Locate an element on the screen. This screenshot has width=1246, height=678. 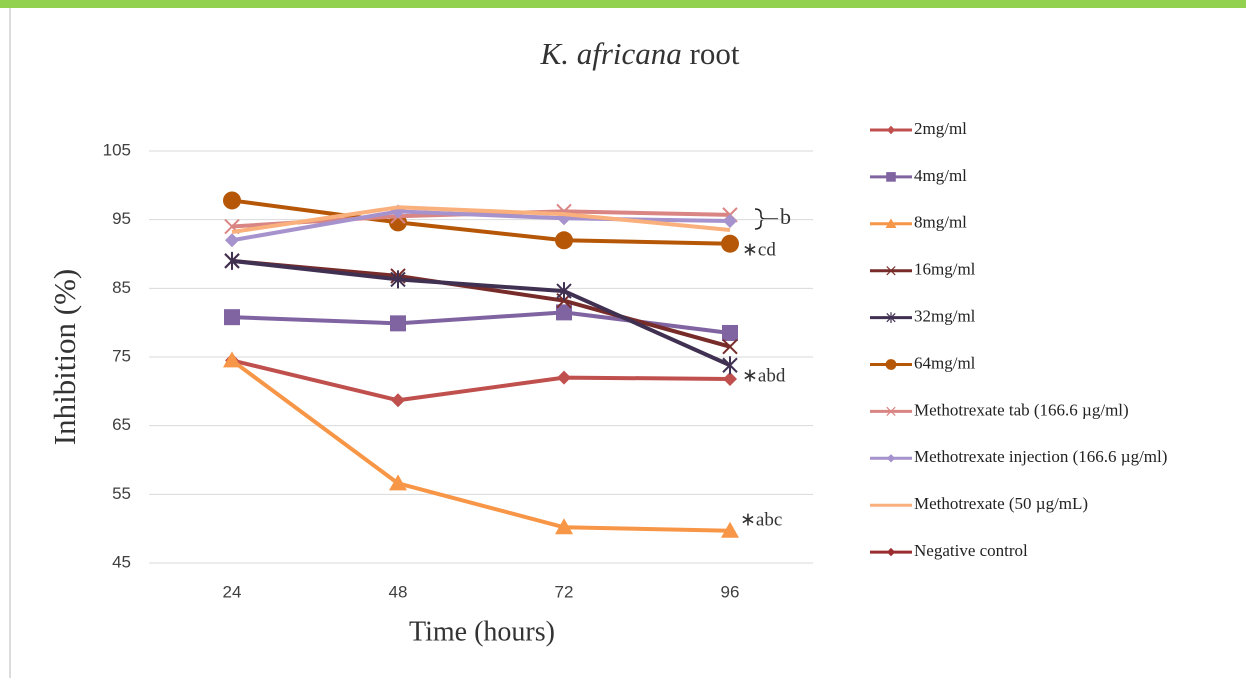
y-tick-label: 105 is located at coordinates (117, 149).